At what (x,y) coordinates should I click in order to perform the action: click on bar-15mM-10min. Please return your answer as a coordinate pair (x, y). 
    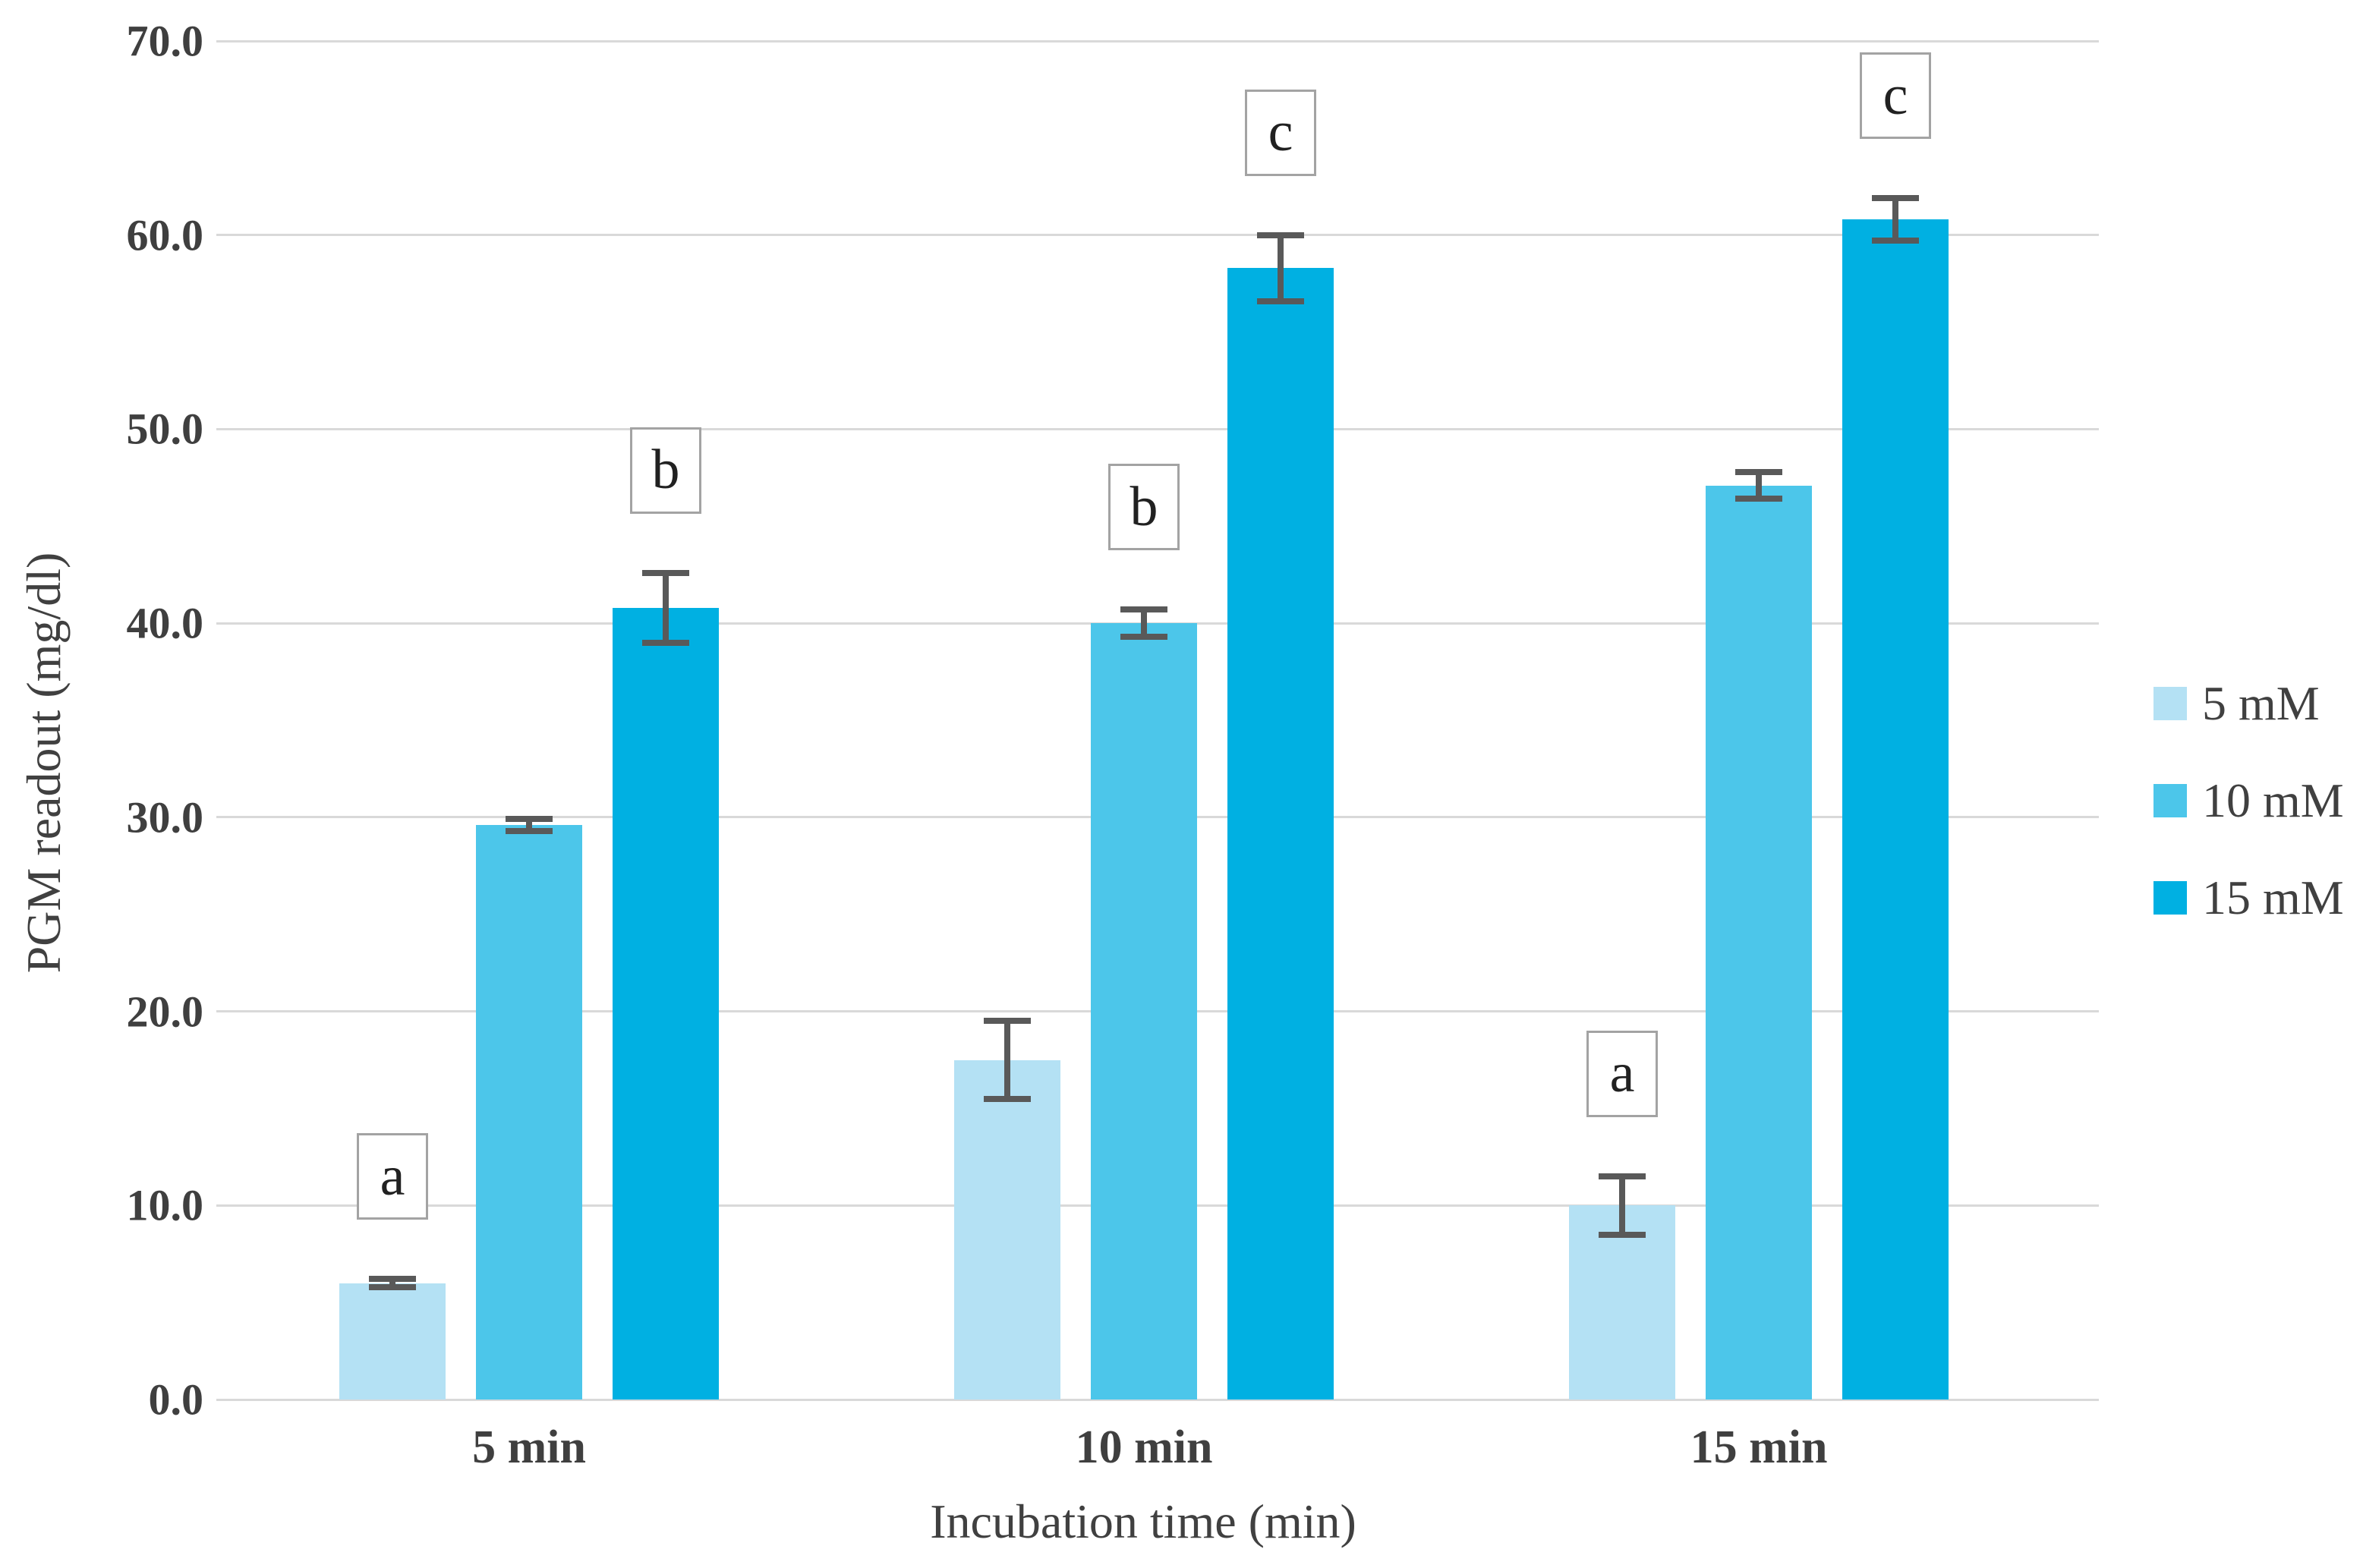
    Looking at the image, I should click on (1280, 834).